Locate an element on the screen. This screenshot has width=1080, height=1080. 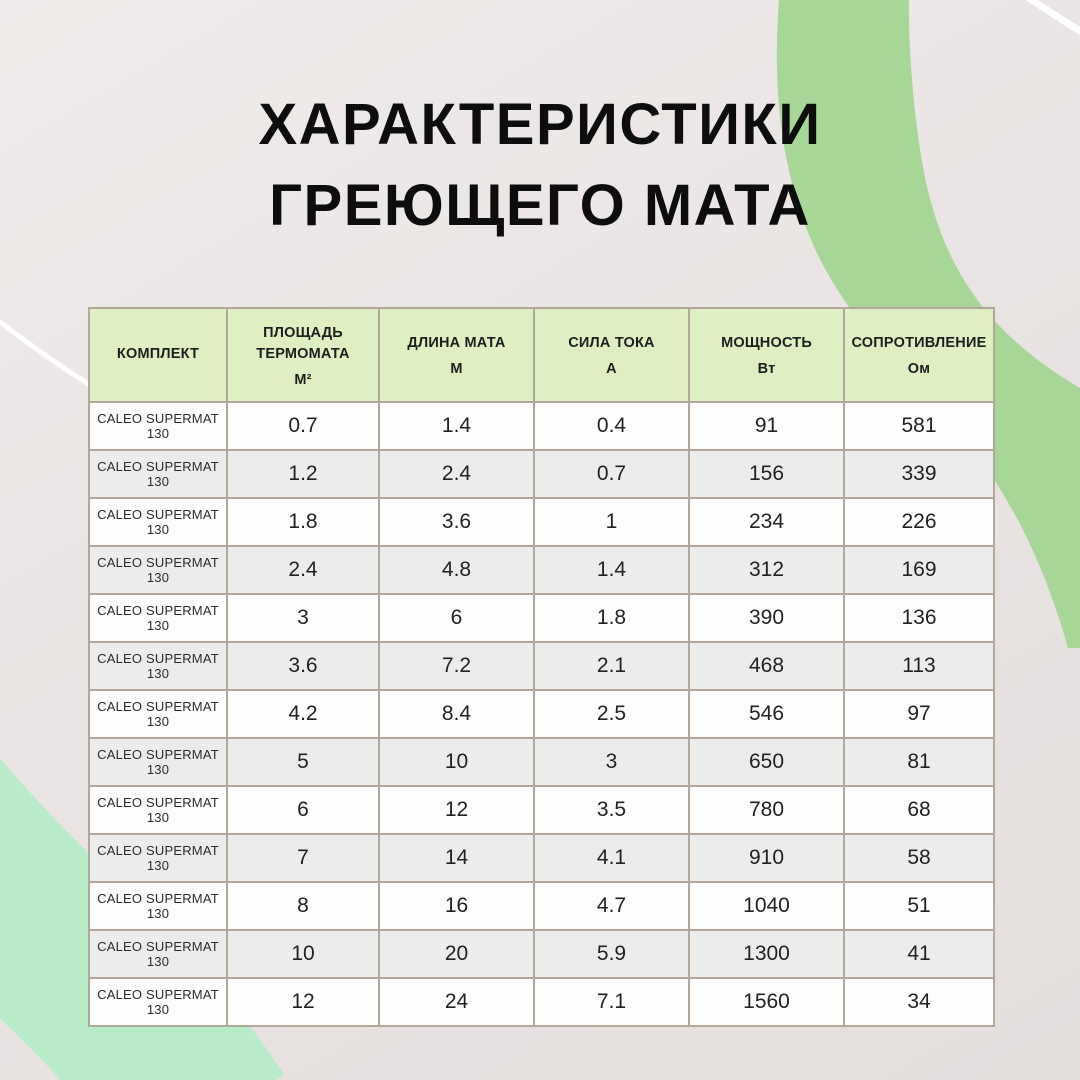
power-cell: 234 is located at coordinates (766, 522).